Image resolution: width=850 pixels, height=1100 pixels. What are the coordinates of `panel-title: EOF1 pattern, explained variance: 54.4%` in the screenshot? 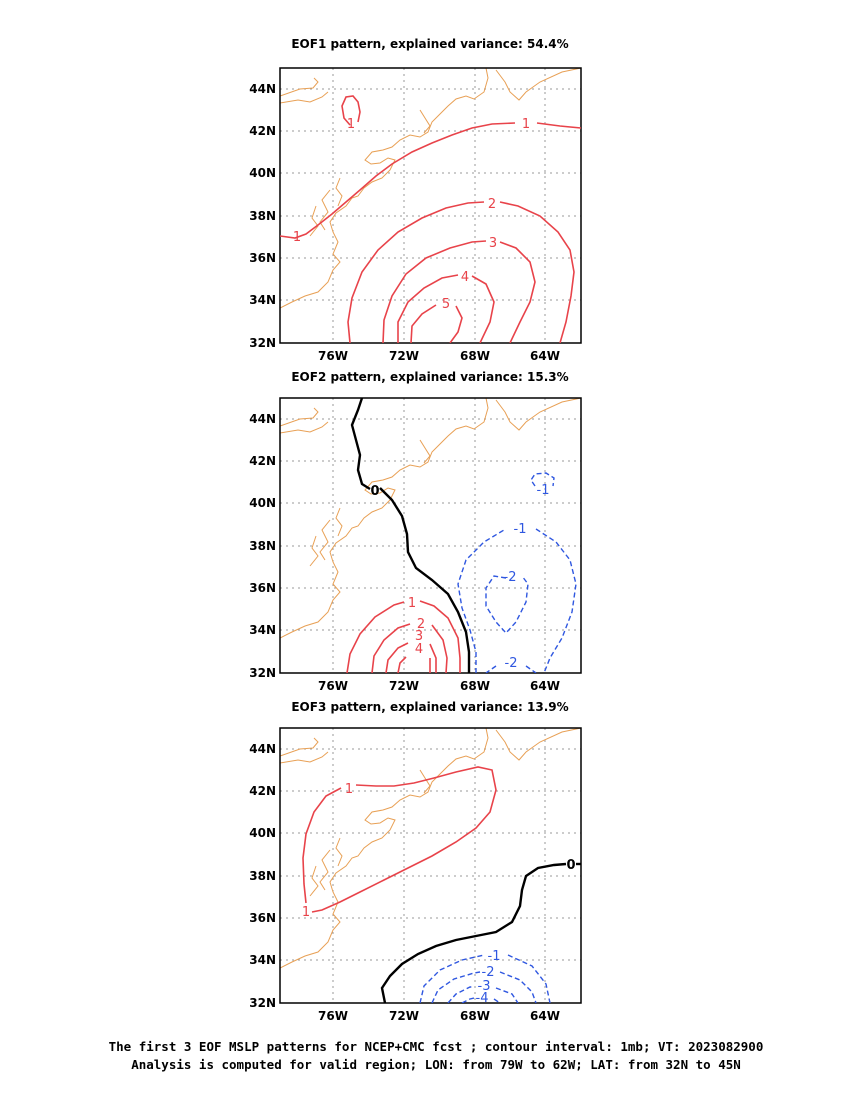 It's located at (429, 44).